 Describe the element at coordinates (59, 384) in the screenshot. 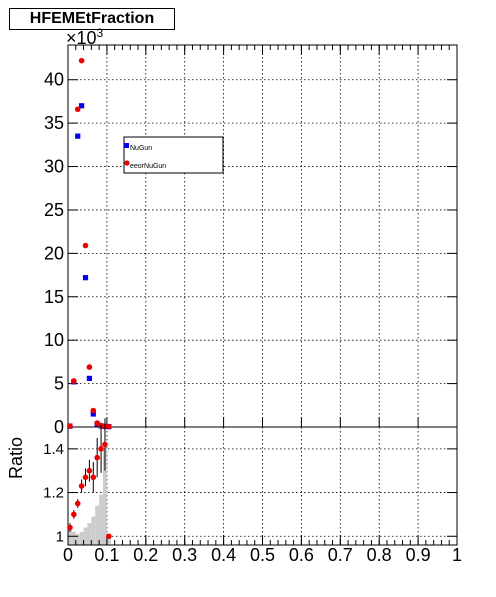

I see `y-tick-label: 5` at that location.